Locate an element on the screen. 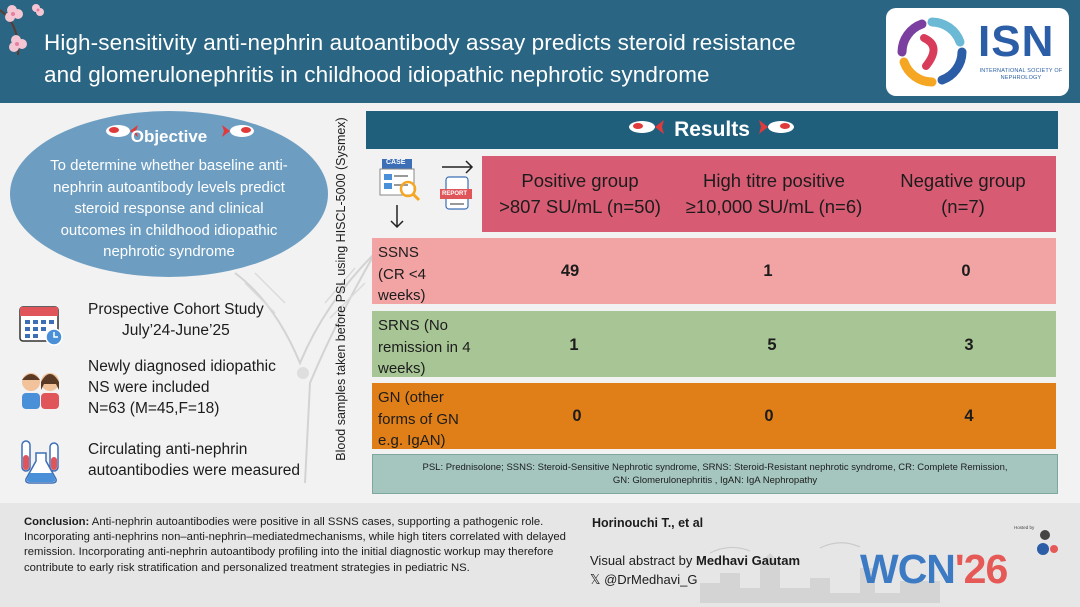 The image size is (1080, 607). study-design-item: Prospective Cohort Study July’24-June’25 is located at coordinates (168, 323).